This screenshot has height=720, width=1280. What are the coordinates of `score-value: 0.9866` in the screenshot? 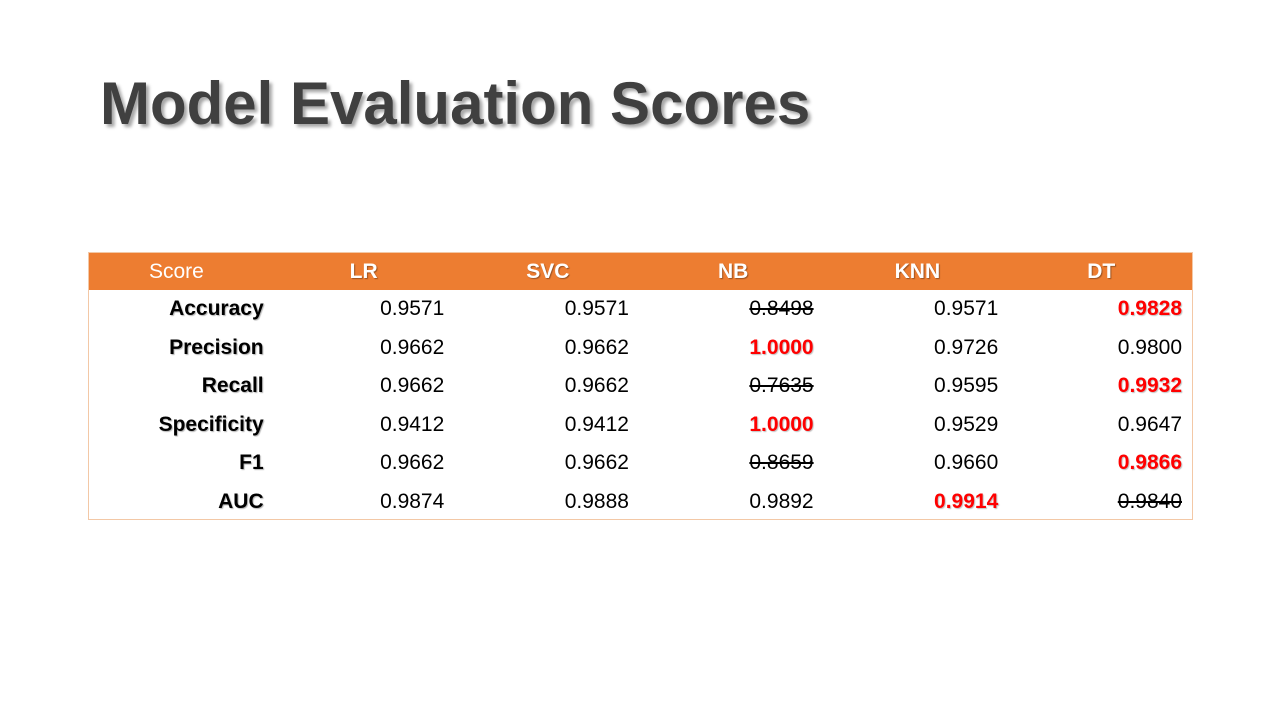 It's located at (1149, 463).